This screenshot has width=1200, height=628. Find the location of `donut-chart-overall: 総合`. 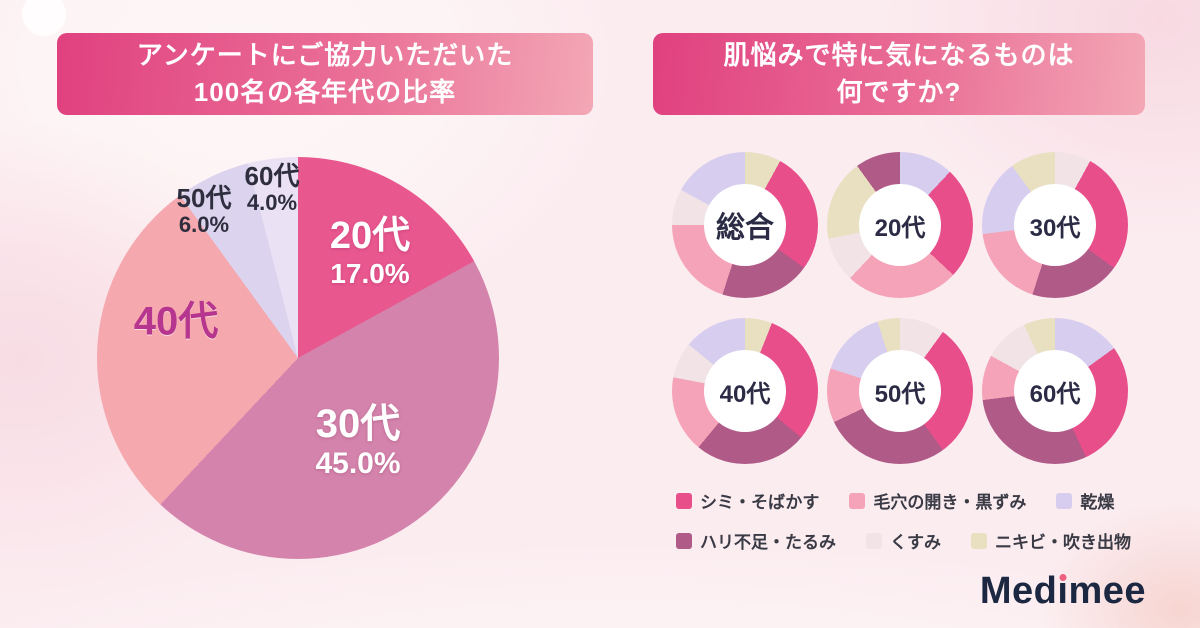

donut-chart-overall: 総合 is located at coordinates (745, 225).